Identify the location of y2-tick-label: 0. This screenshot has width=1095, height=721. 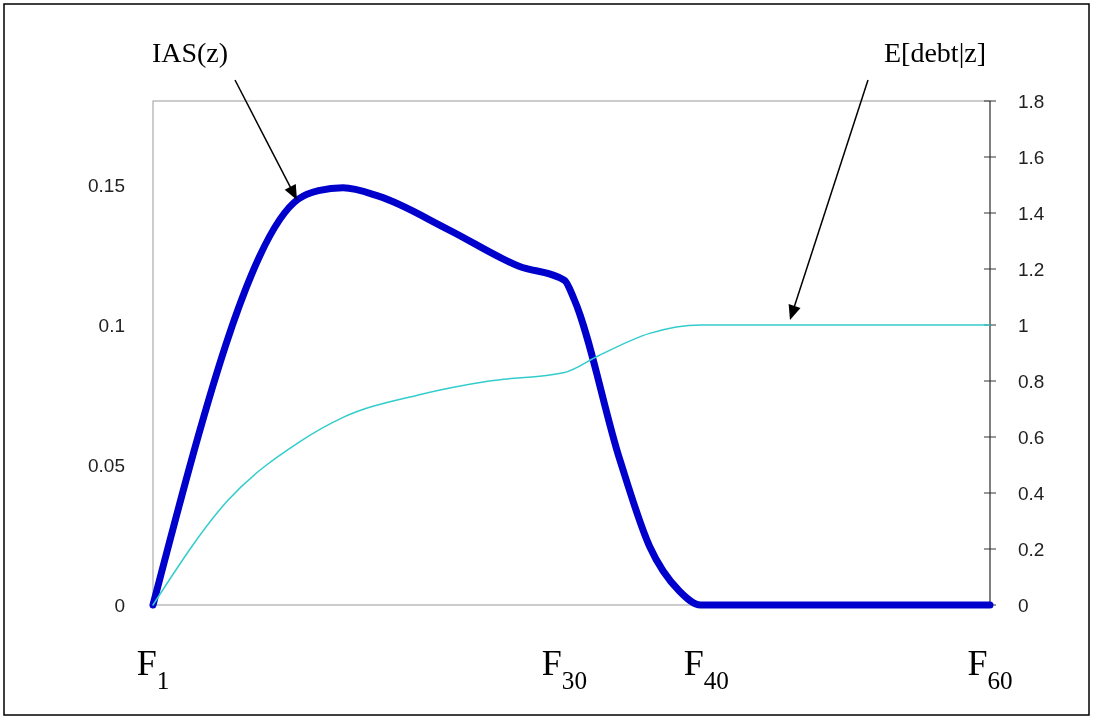
(1023, 605).